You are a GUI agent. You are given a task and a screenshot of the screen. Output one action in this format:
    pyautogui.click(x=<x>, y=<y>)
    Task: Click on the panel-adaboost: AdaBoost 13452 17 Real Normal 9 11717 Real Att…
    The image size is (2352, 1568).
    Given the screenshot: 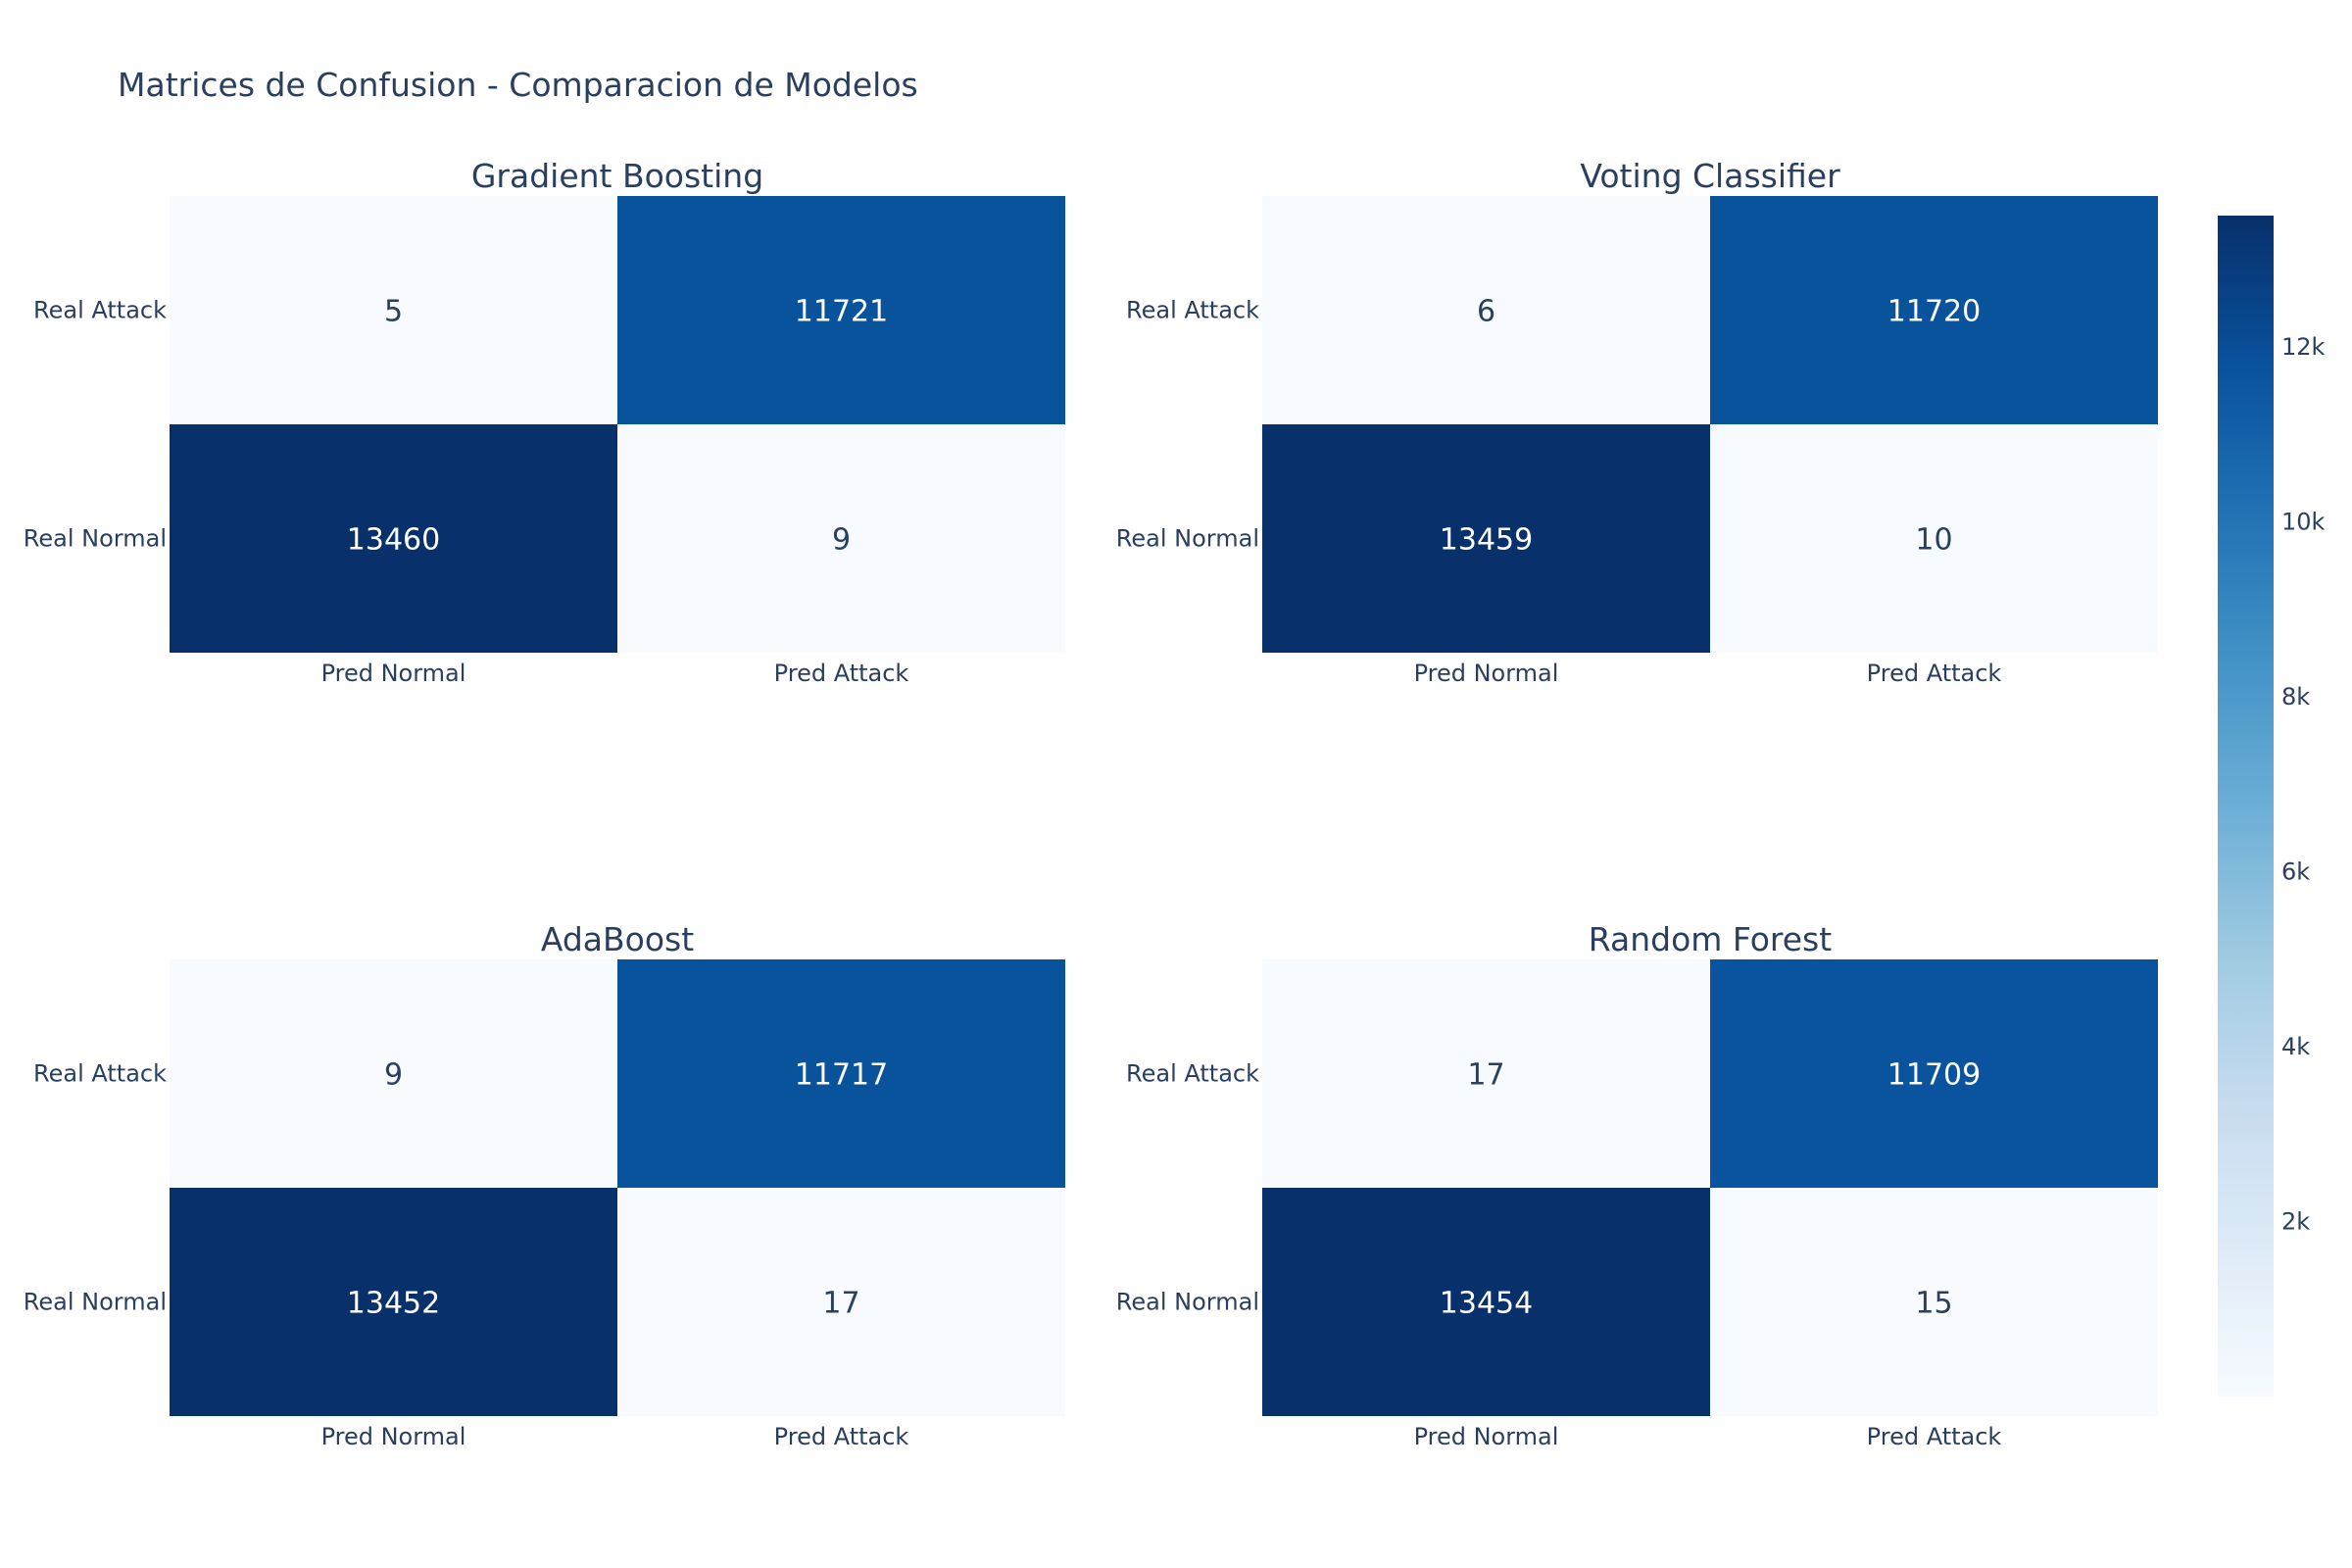 What is the action you would take?
    pyautogui.click(x=544, y=1185)
    